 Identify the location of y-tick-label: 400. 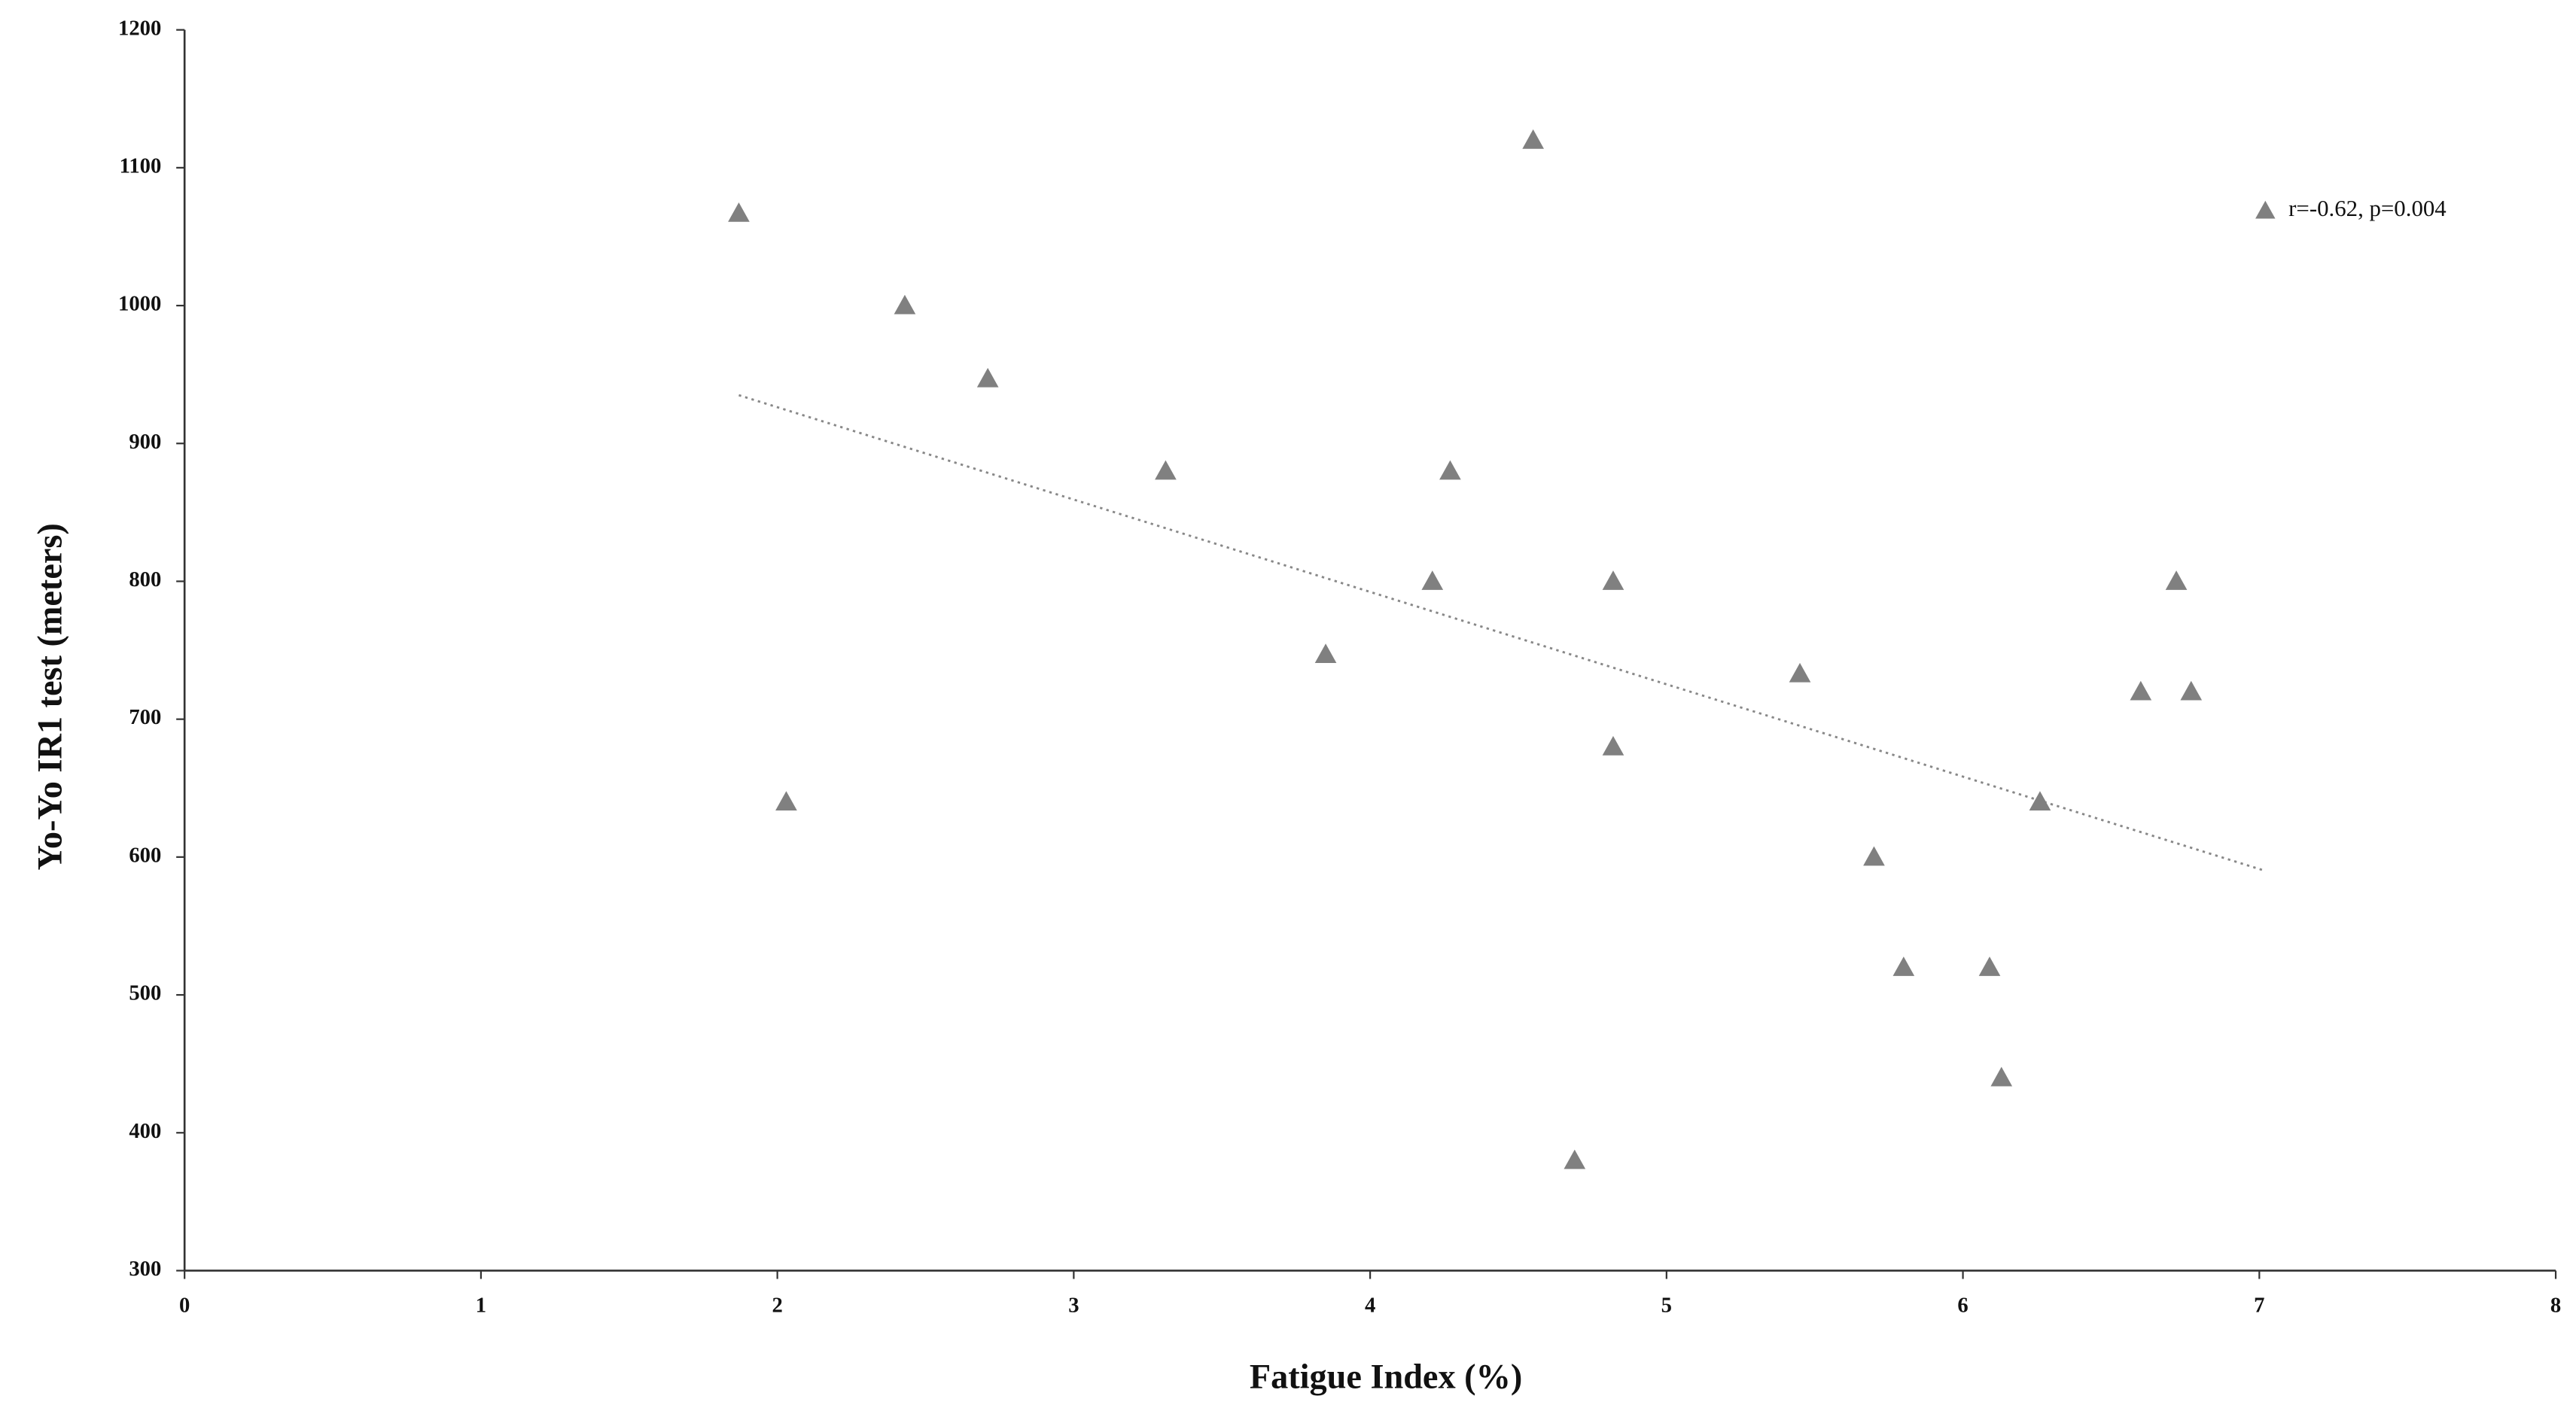
(145, 1131).